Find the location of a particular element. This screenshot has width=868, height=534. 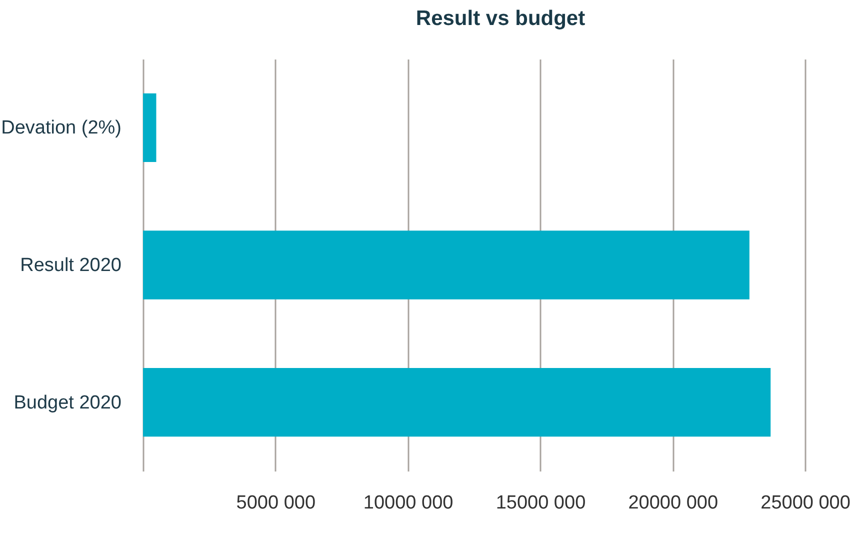

y-tick-label: Result 2020 is located at coordinates (71, 265).